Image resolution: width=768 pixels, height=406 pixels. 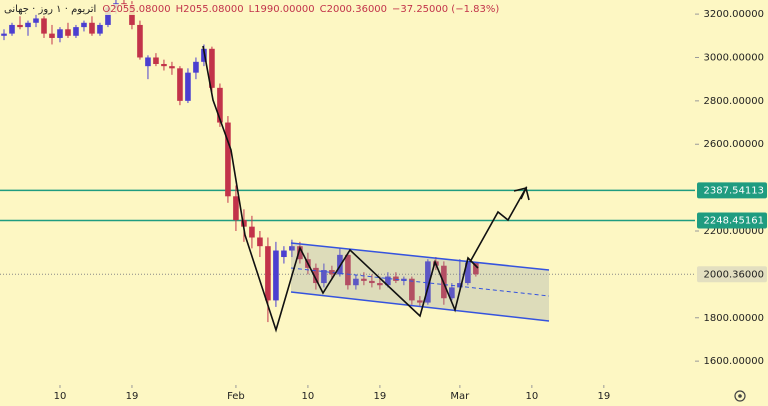 I want to click on ohlc-value: C2000.36000, so click(x=353, y=9).